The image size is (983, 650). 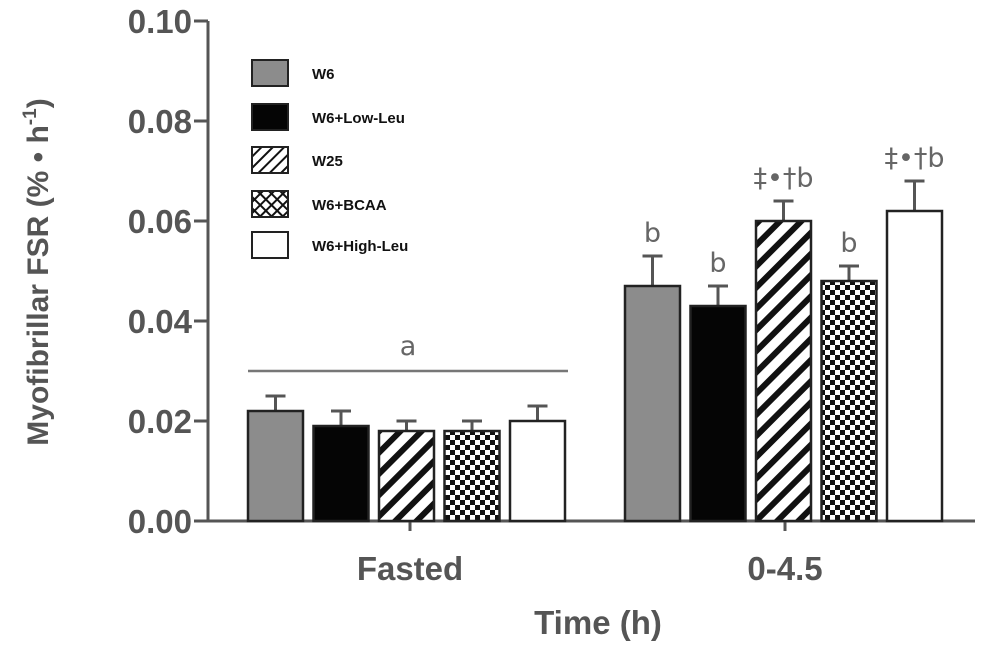 I want to click on x-tick-label: 0-4.5, so click(x=784, y=568).